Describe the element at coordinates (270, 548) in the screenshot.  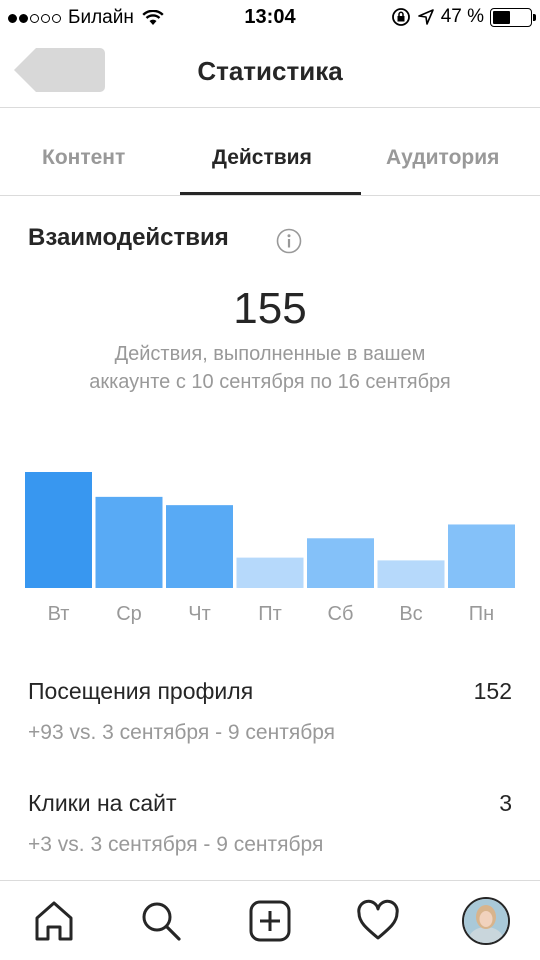
I see `interactions-bar-chart: Вт Ср Чт Пт Сб Вс Пн` at that location.